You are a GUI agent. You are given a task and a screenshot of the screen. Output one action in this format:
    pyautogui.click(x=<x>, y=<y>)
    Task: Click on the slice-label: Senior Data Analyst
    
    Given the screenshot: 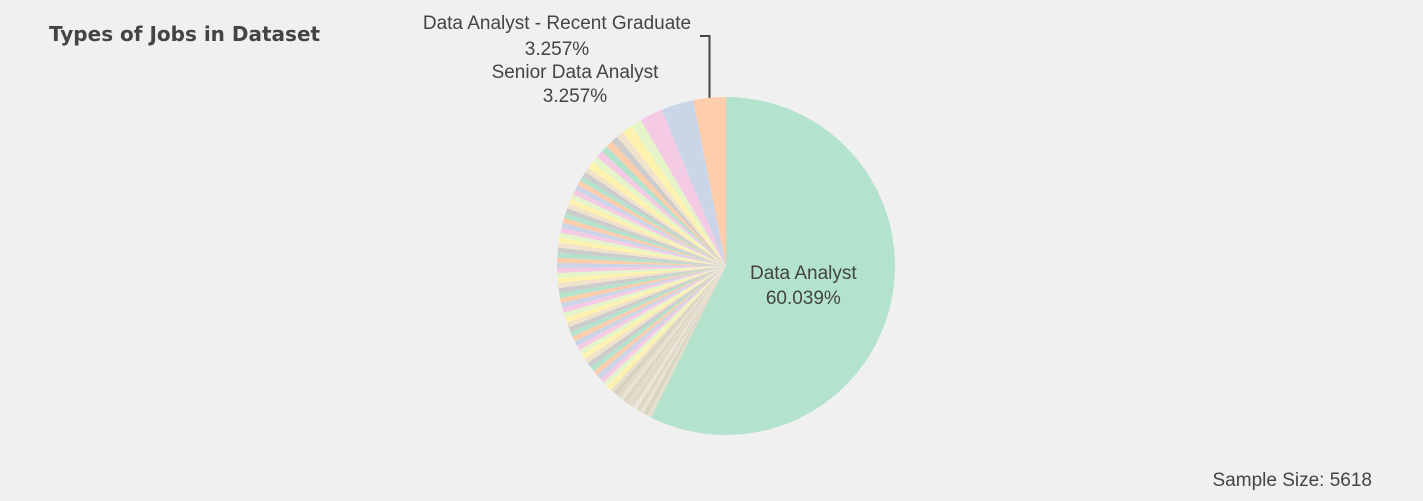 What is the action you would take?
    pyautogui.click(x=576, y=72)
    